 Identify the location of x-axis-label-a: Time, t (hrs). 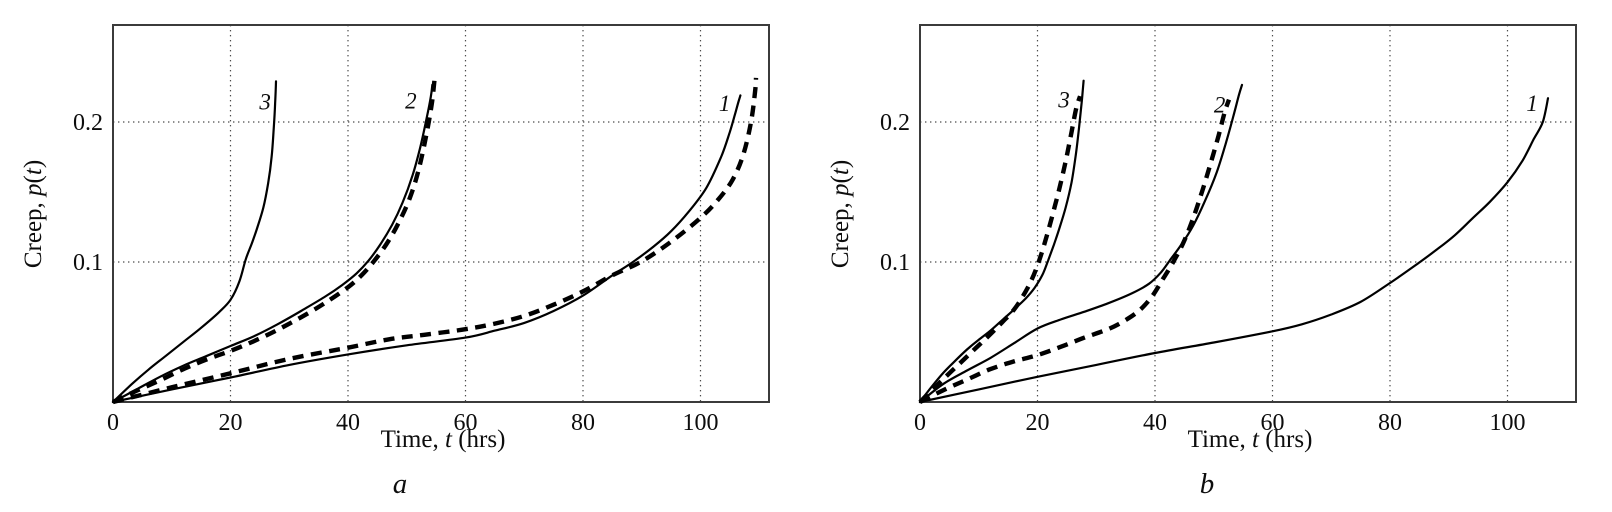
(443, 439).